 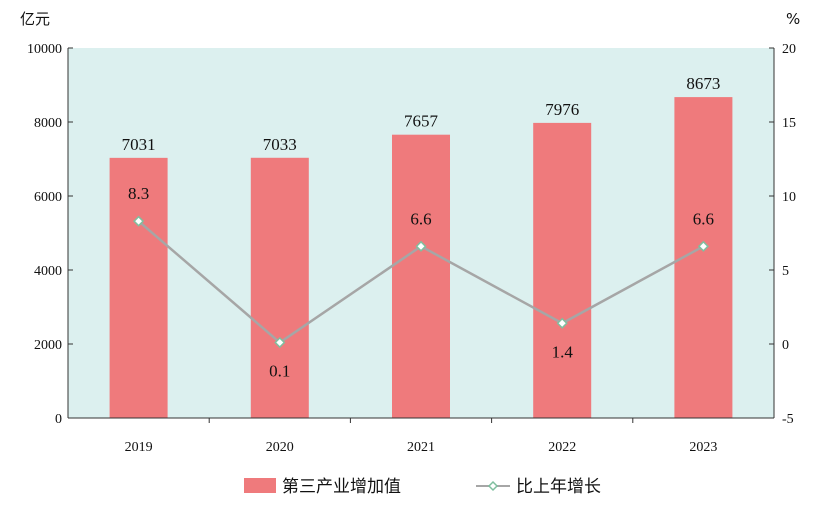 What do you see at coordinates (48, 123) in the screenshot?
I see `left-tick-label: 8000` at bounding box center [48, 123].